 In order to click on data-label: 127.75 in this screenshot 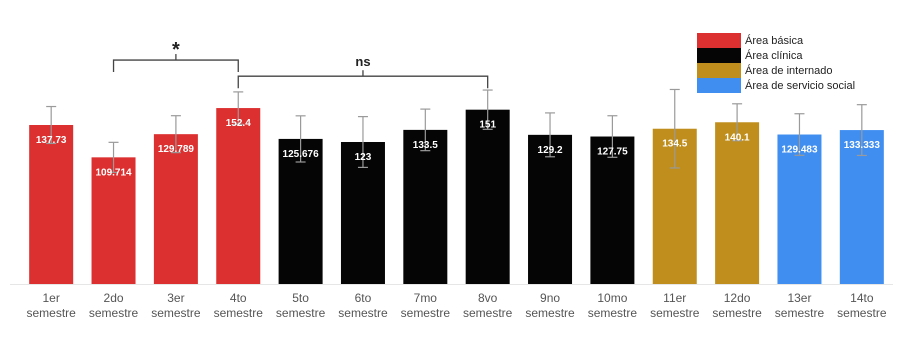, I will do `click(612, 152)`.